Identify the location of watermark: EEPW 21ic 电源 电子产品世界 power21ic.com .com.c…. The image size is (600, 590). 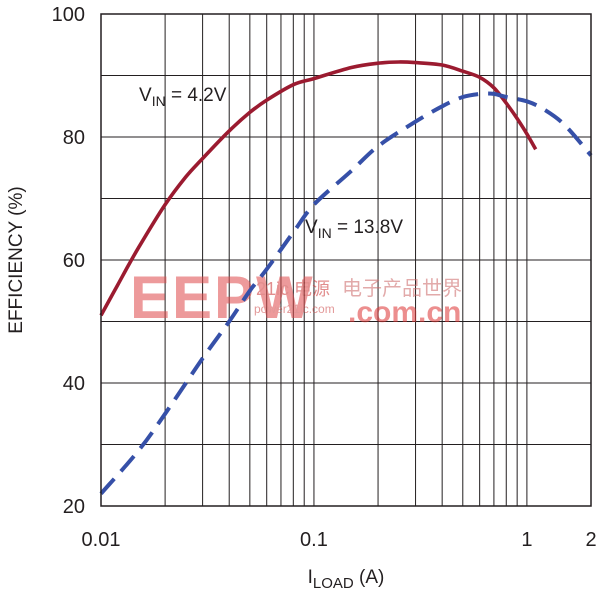
(296, 297).